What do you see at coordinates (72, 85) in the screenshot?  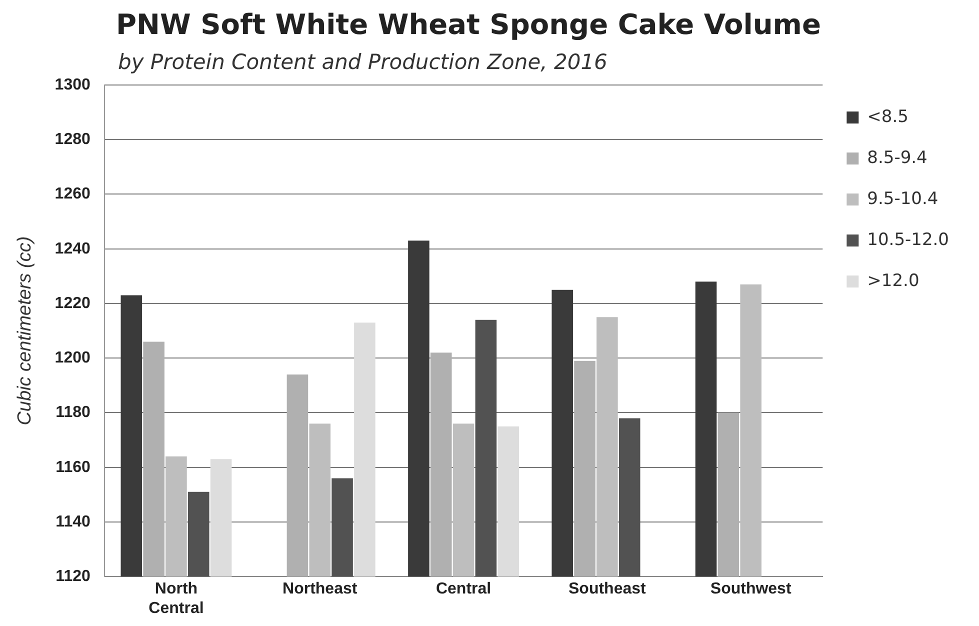 I see `y-tick-label: 1300` at bounding box center [72, 85].